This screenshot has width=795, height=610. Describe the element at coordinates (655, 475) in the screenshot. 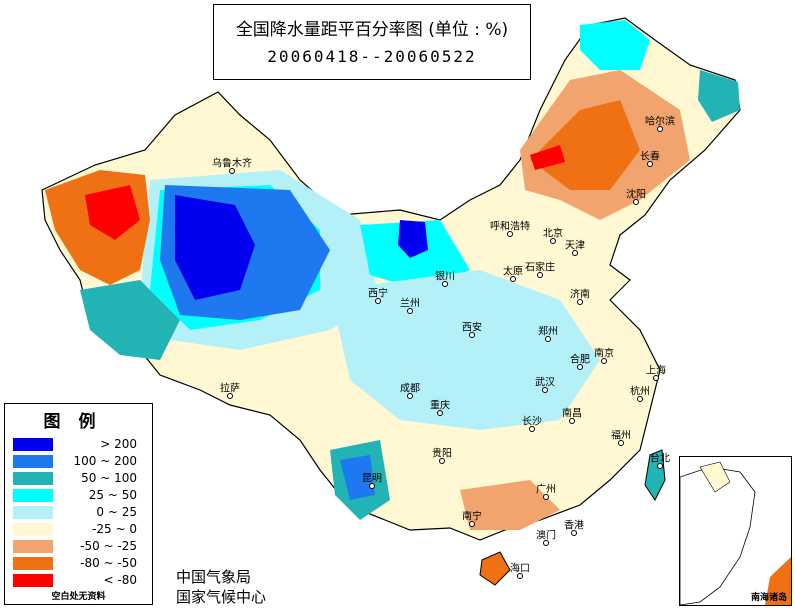

I see `region-cyan-taiwan` at that location.